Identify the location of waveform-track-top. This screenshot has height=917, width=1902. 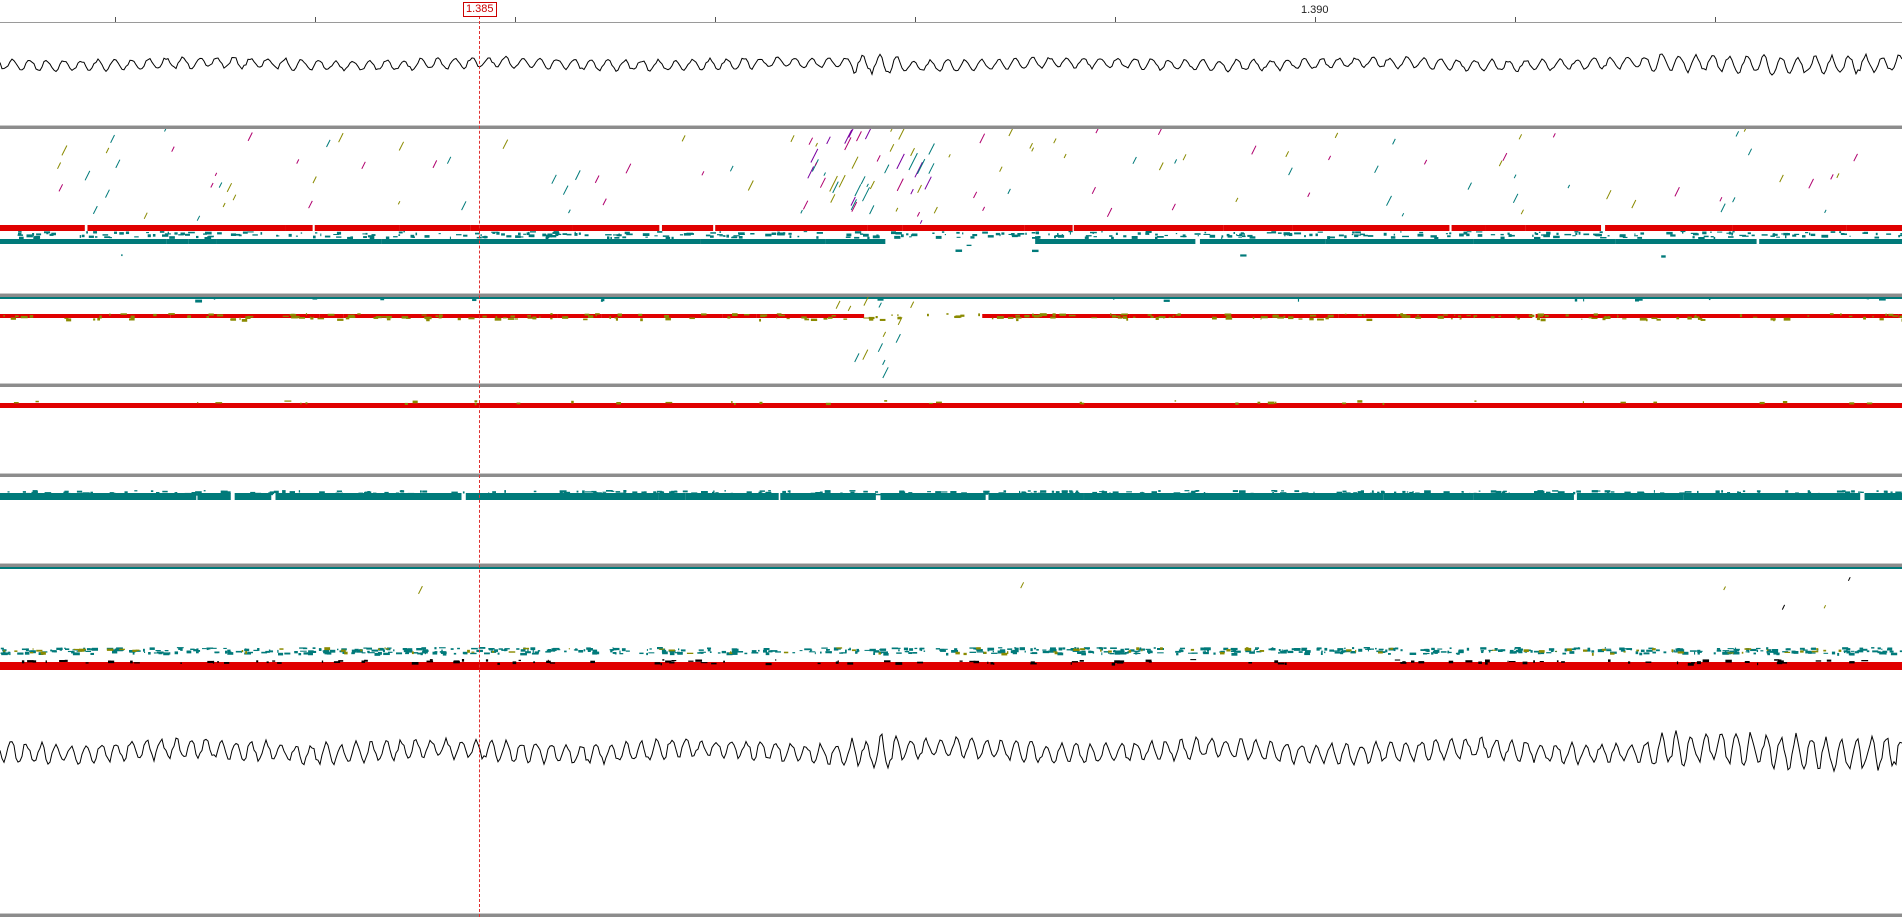
(951, 74).